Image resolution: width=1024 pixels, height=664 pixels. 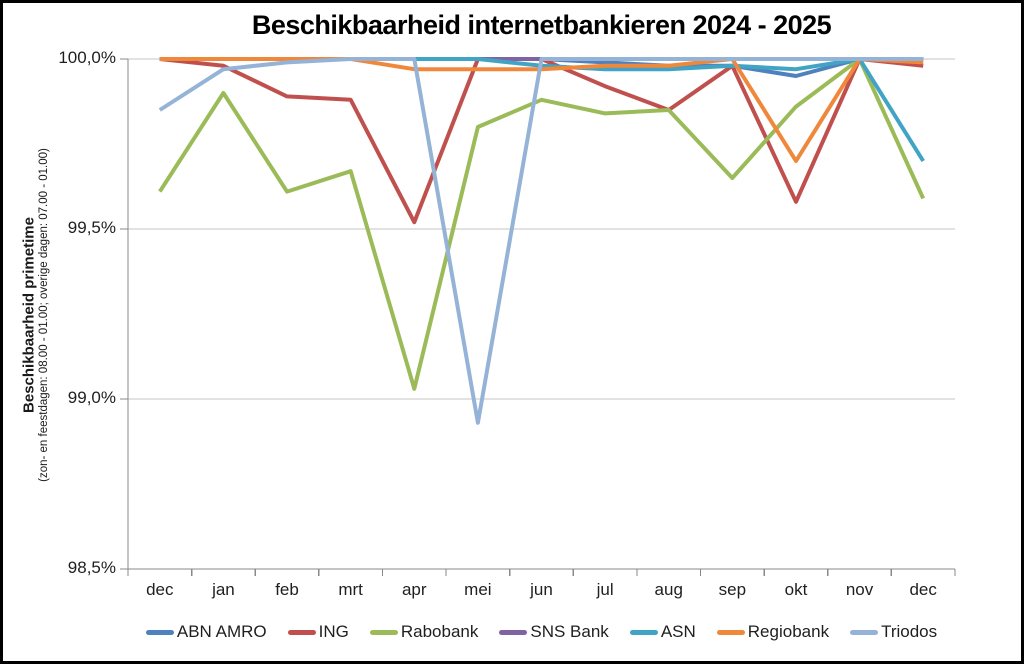 I want to click on x-tick-label: jan, so click(x=223, y=589).